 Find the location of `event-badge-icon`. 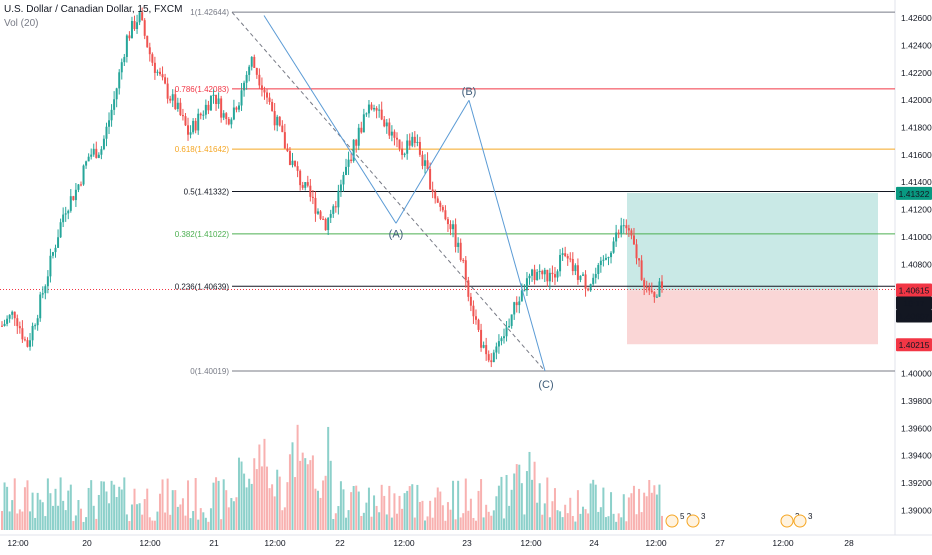

event-badge-icon is located at coordinates (787, 521).